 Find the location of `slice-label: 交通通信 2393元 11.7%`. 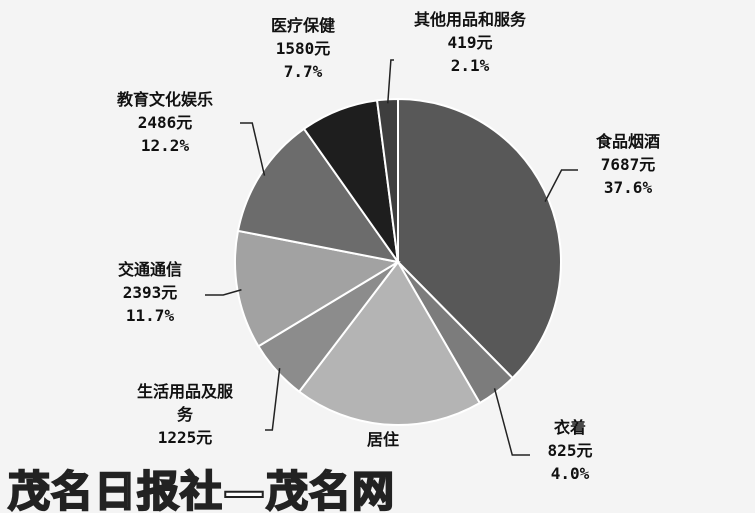

slice-label: 交通通信 2393元 11.7% is located at coordinates (150, 292).